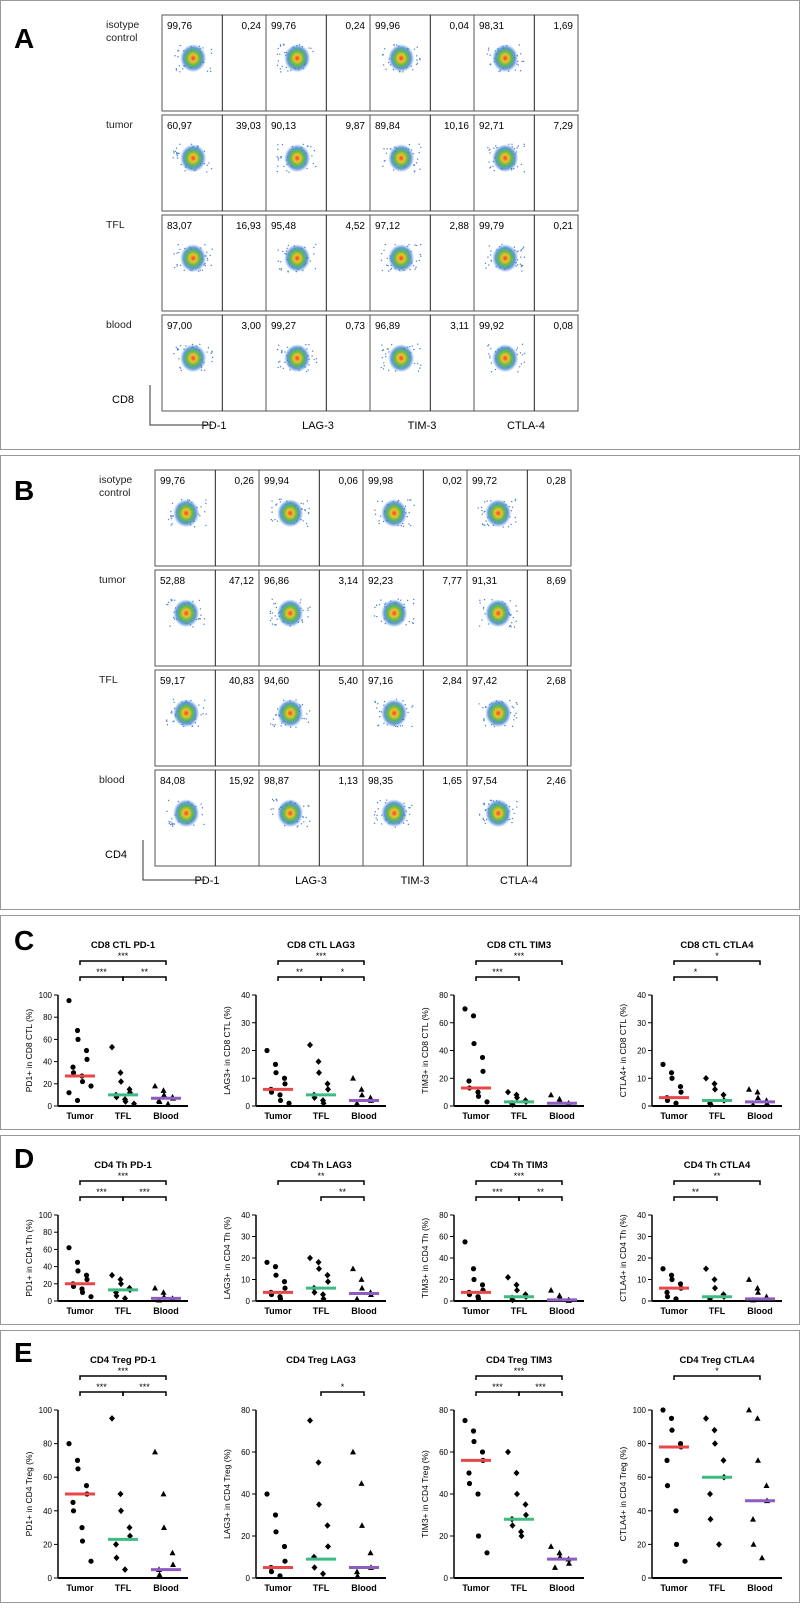 The width and height of the screenshot is (800, 1608). What do you see at coordinates (46, 995) in the screenshot?
I see `y-tick-label: 100` at bounding box center [46, 995].